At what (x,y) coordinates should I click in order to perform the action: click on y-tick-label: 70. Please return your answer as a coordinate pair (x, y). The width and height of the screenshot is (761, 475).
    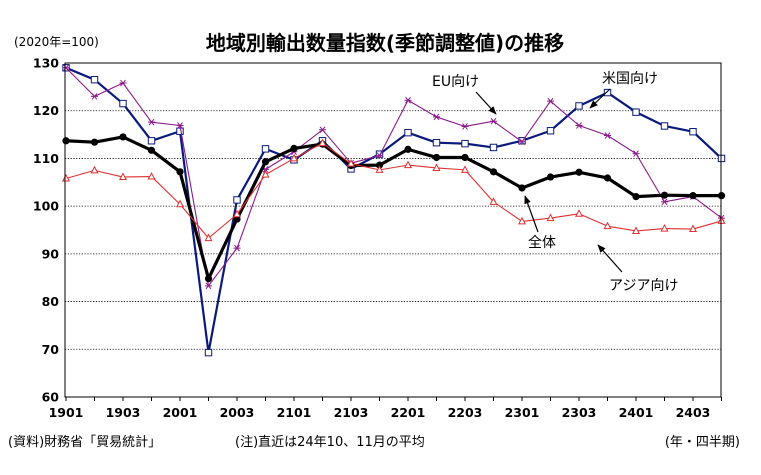
    Looking at the image, I should click on (51, 349).